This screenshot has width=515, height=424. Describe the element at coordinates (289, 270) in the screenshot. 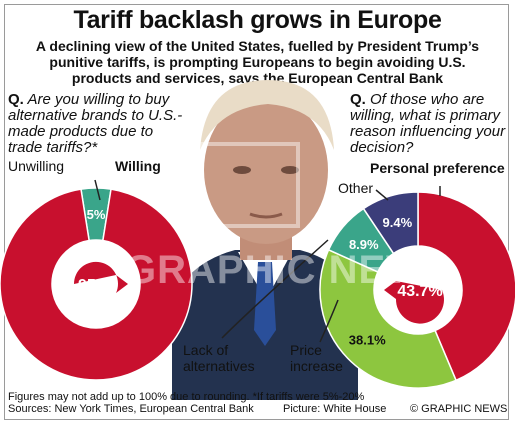

I see `watermark-text: GRAPHIC NEWS` at that location.